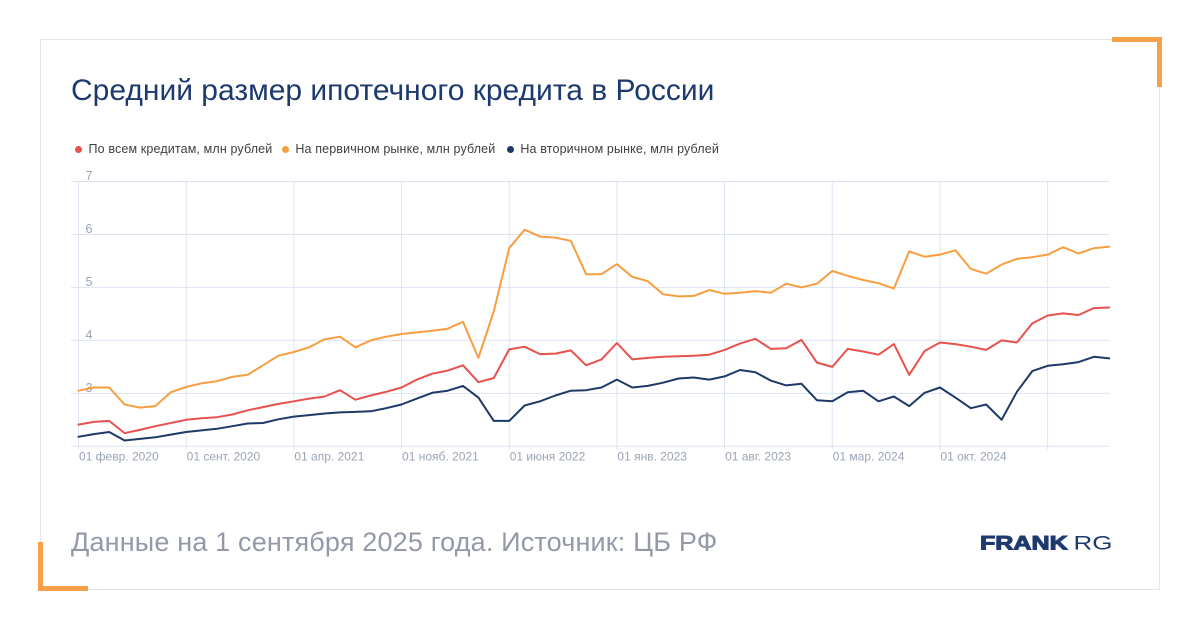  I want to click on svg-text: 5, so click(89, 282).